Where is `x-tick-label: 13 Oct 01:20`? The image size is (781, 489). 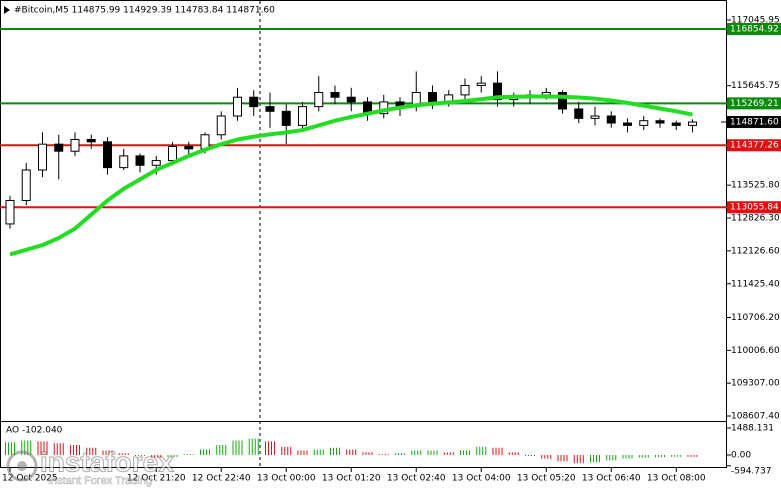
x-tick-label: 13 Oct 01:20 is located at coordinates (351, 479).